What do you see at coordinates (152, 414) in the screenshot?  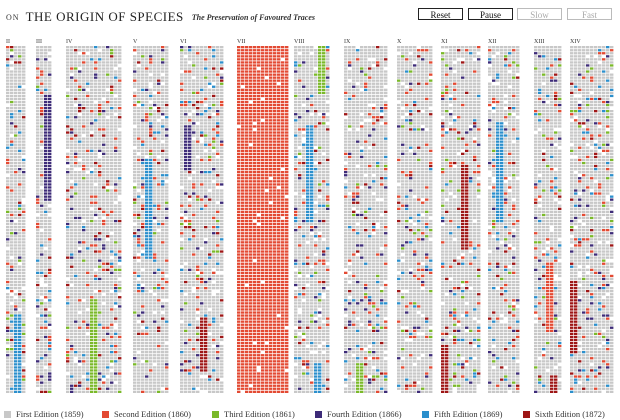 I see `legend-label: Second Edition (1860)` at bounding box center [152, 414].